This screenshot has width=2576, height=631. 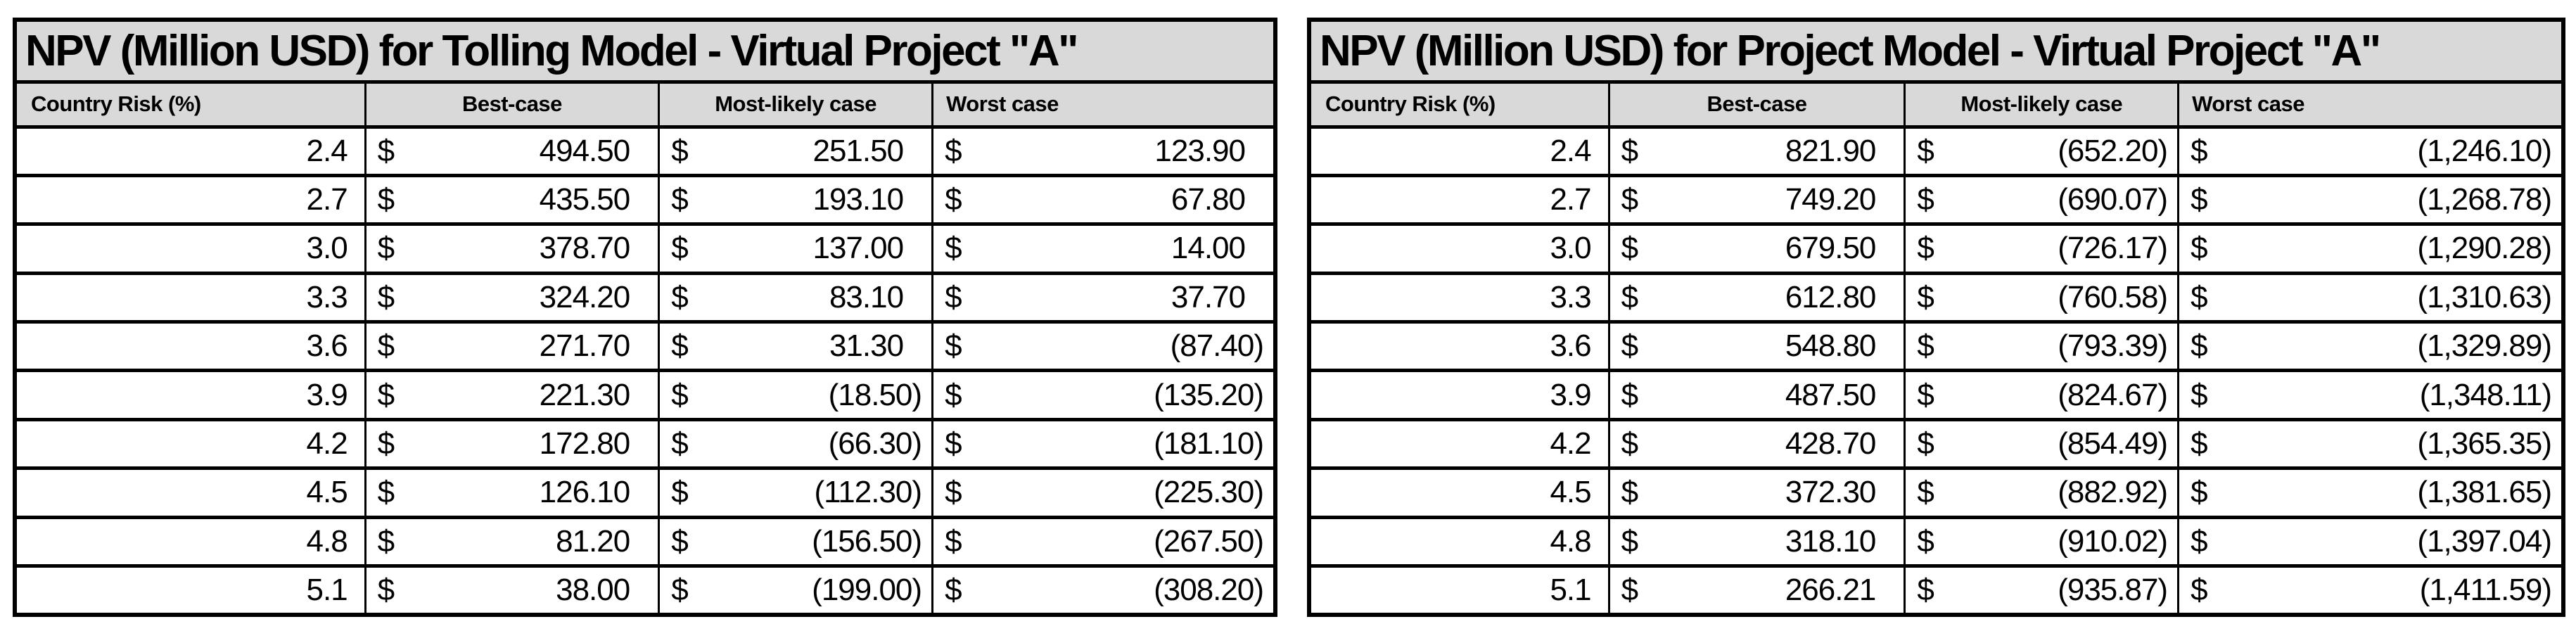 What do you see at coordinates (1104, 200) in the screenshot?
I see `worst-case-value-cell: $67.80` at bounding box center [1104, 200].